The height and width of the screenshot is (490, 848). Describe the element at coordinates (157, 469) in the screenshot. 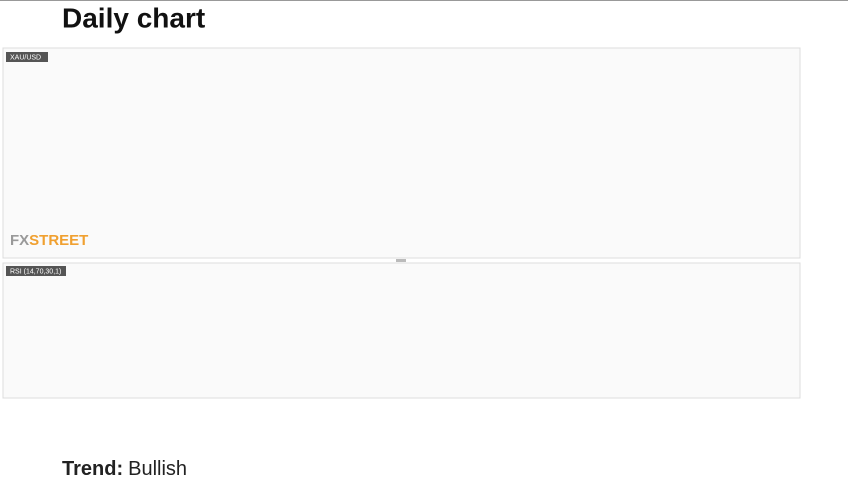

I see `trend-value: Bullish` at that location.